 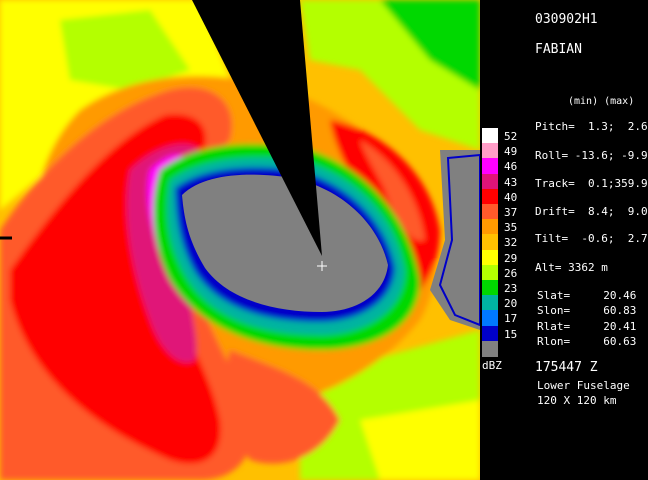 I want to click on scale-level: 49, so click(x=511, y=151).